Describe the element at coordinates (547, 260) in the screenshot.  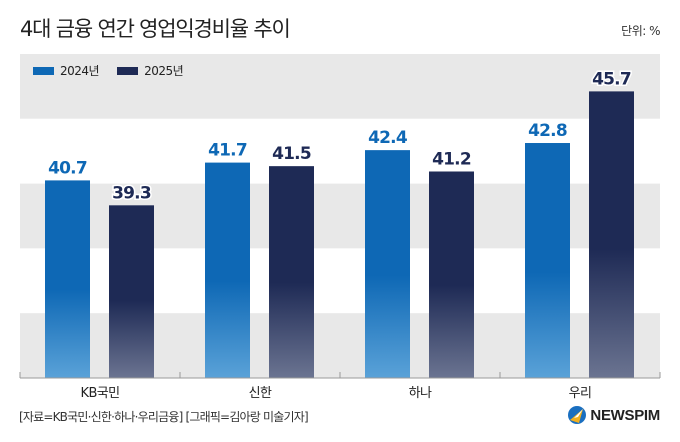
I see `bar-2024년-우리` at that location.